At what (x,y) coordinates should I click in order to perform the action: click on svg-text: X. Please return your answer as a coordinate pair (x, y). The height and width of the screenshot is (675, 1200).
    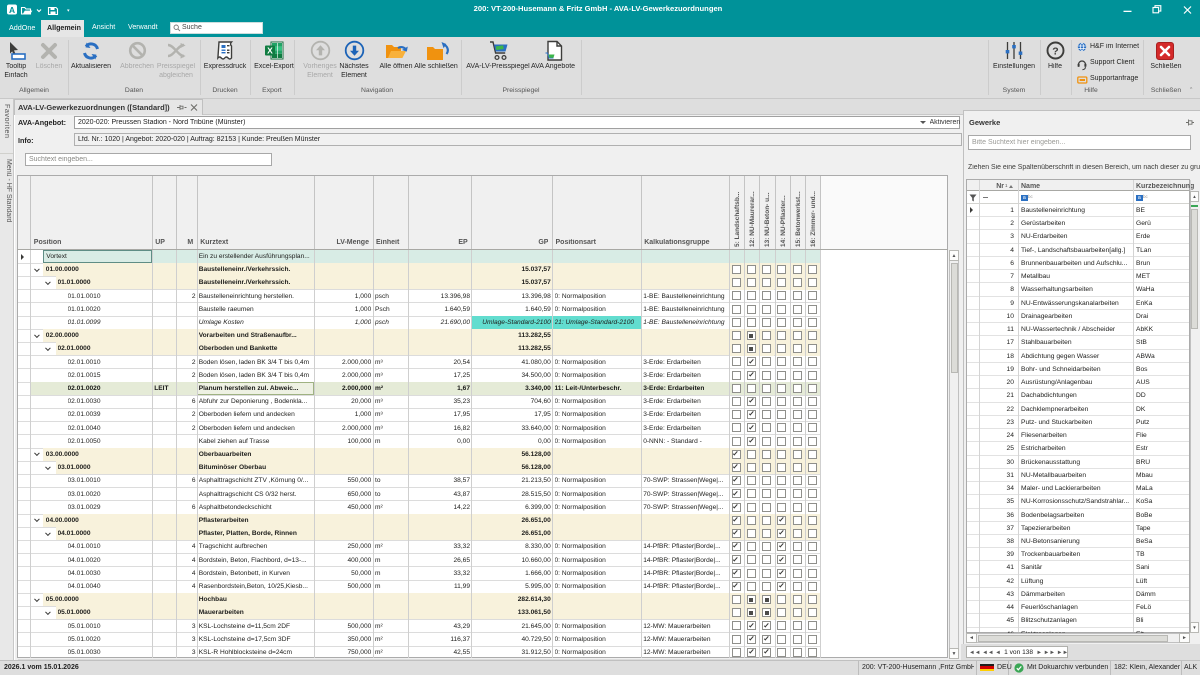
    Looking at the image, I should click on (270, 50).